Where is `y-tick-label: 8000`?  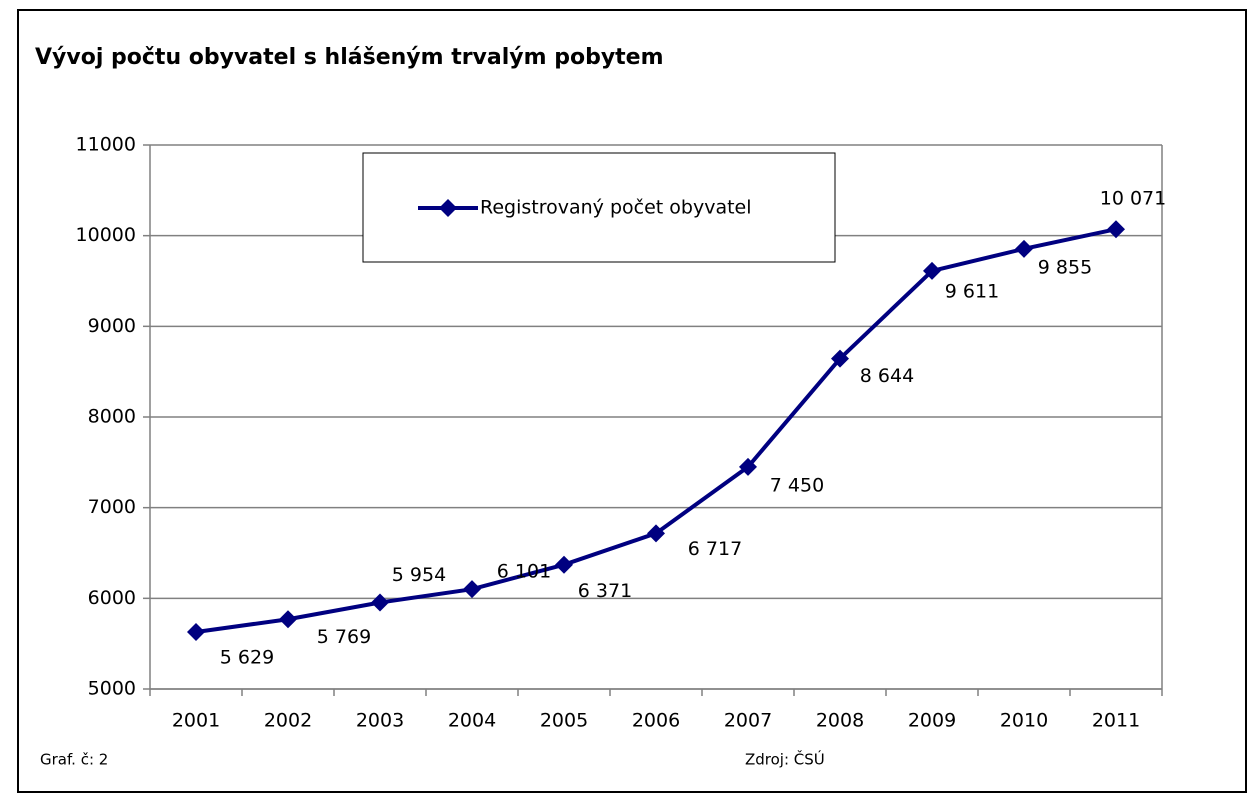
y-tick-label: 8000 is located at coordinates (112, 417).